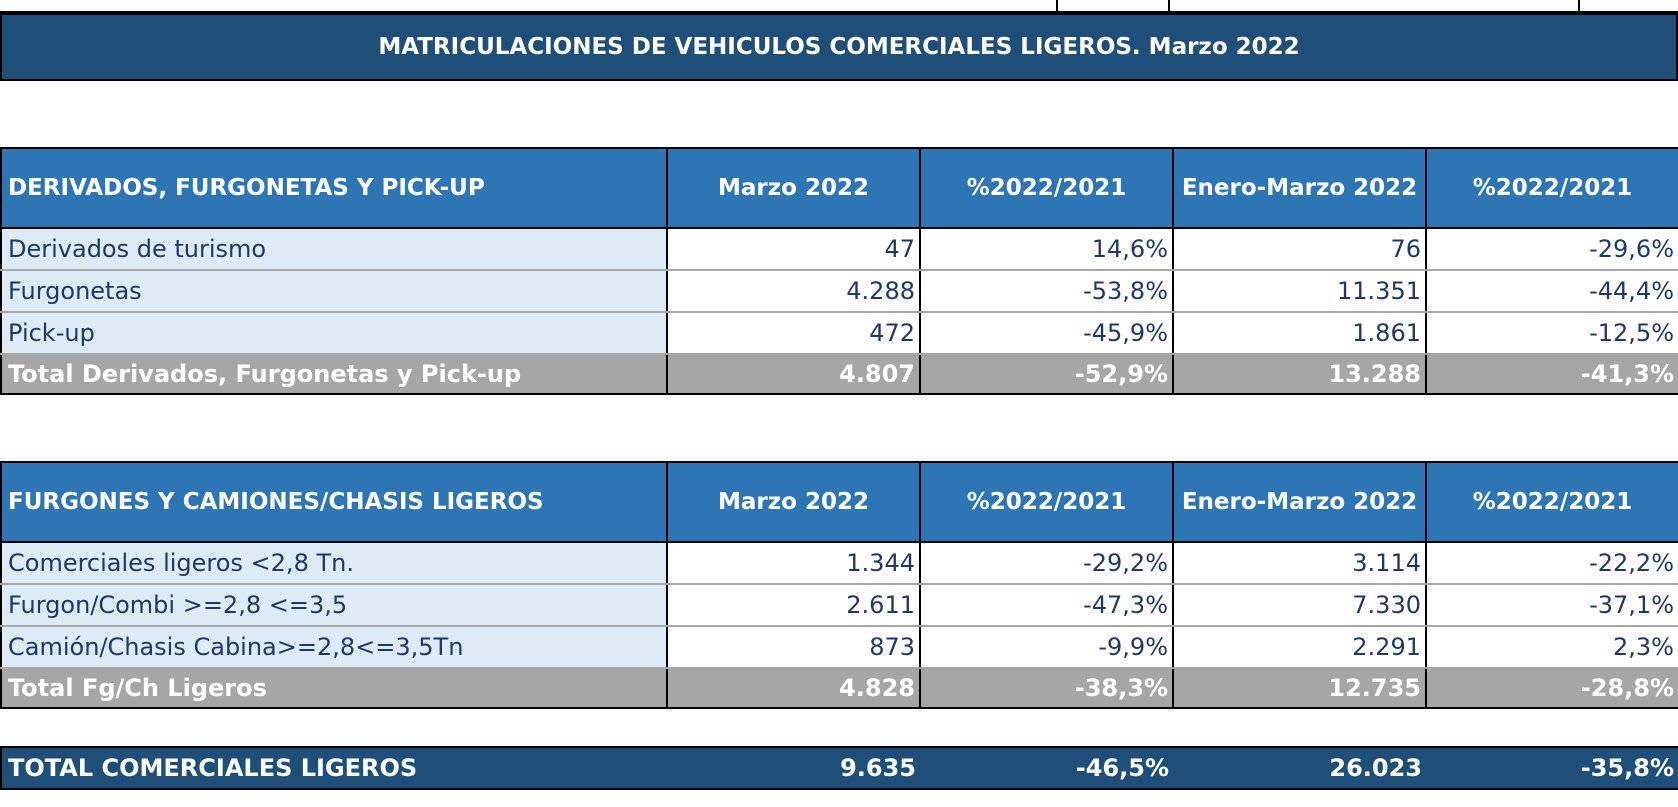 The height and width of the screenshot is (807, 1678). What do you see at coordinates (334, 688) in the screenshot?
I see `total-label: Total Fg/Ch Ligeros` at bounding box center [334, 688].